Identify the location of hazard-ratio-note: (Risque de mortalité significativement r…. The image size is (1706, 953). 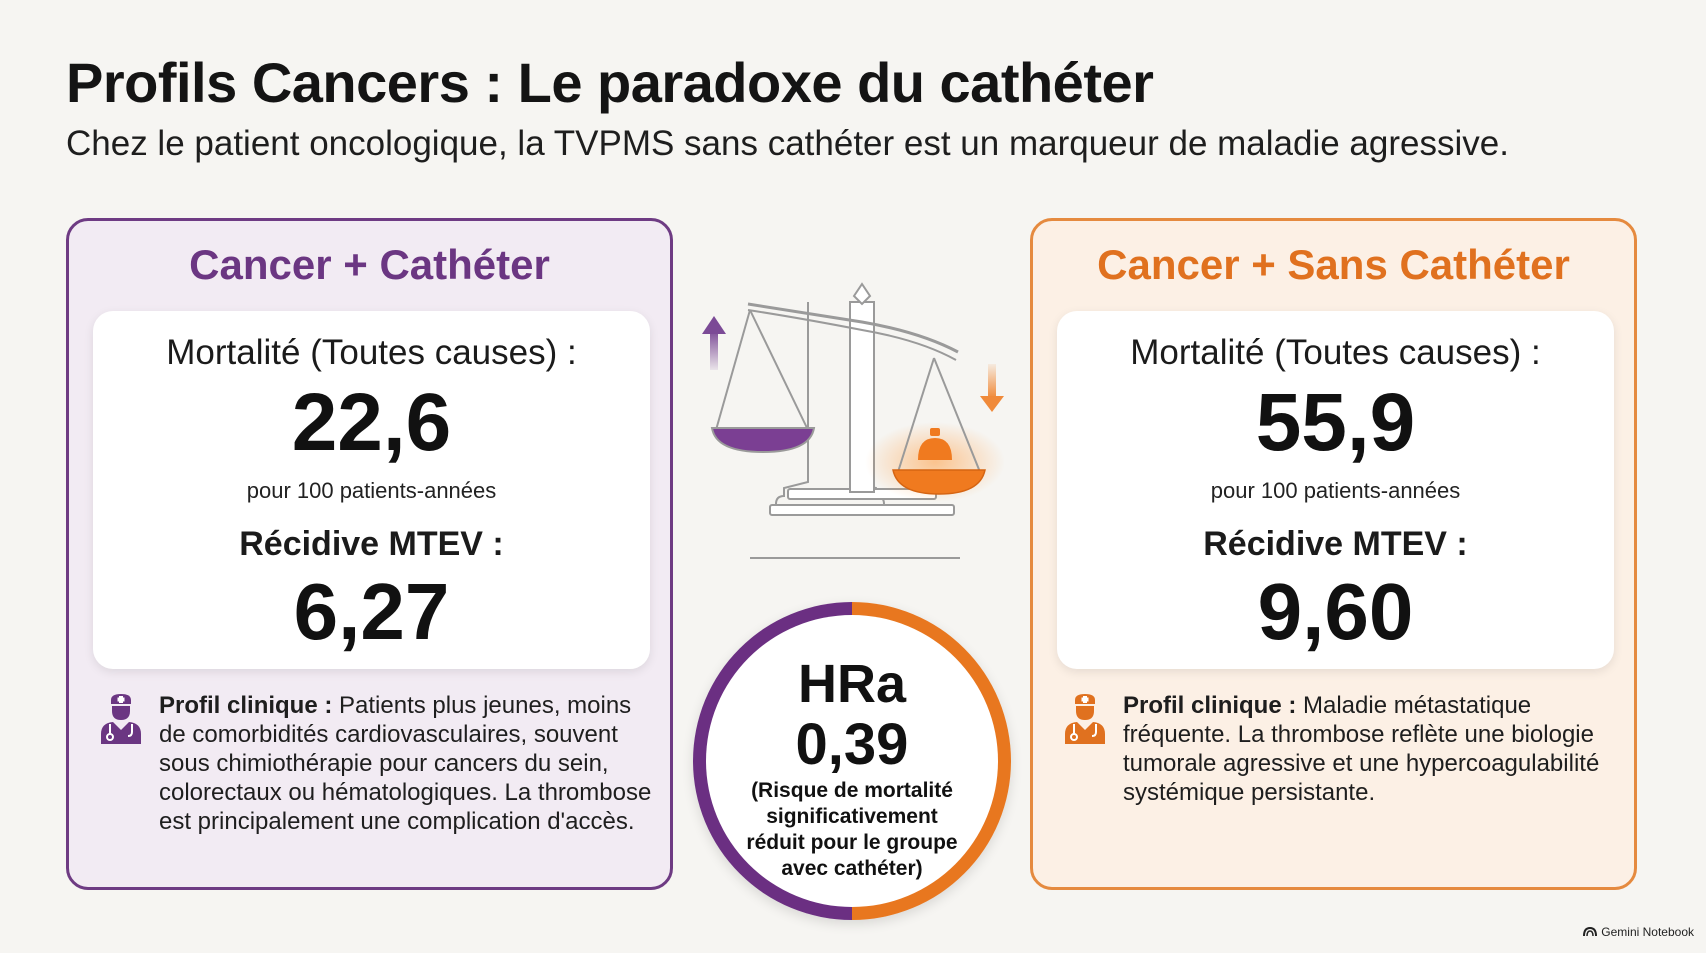
(852, 829).